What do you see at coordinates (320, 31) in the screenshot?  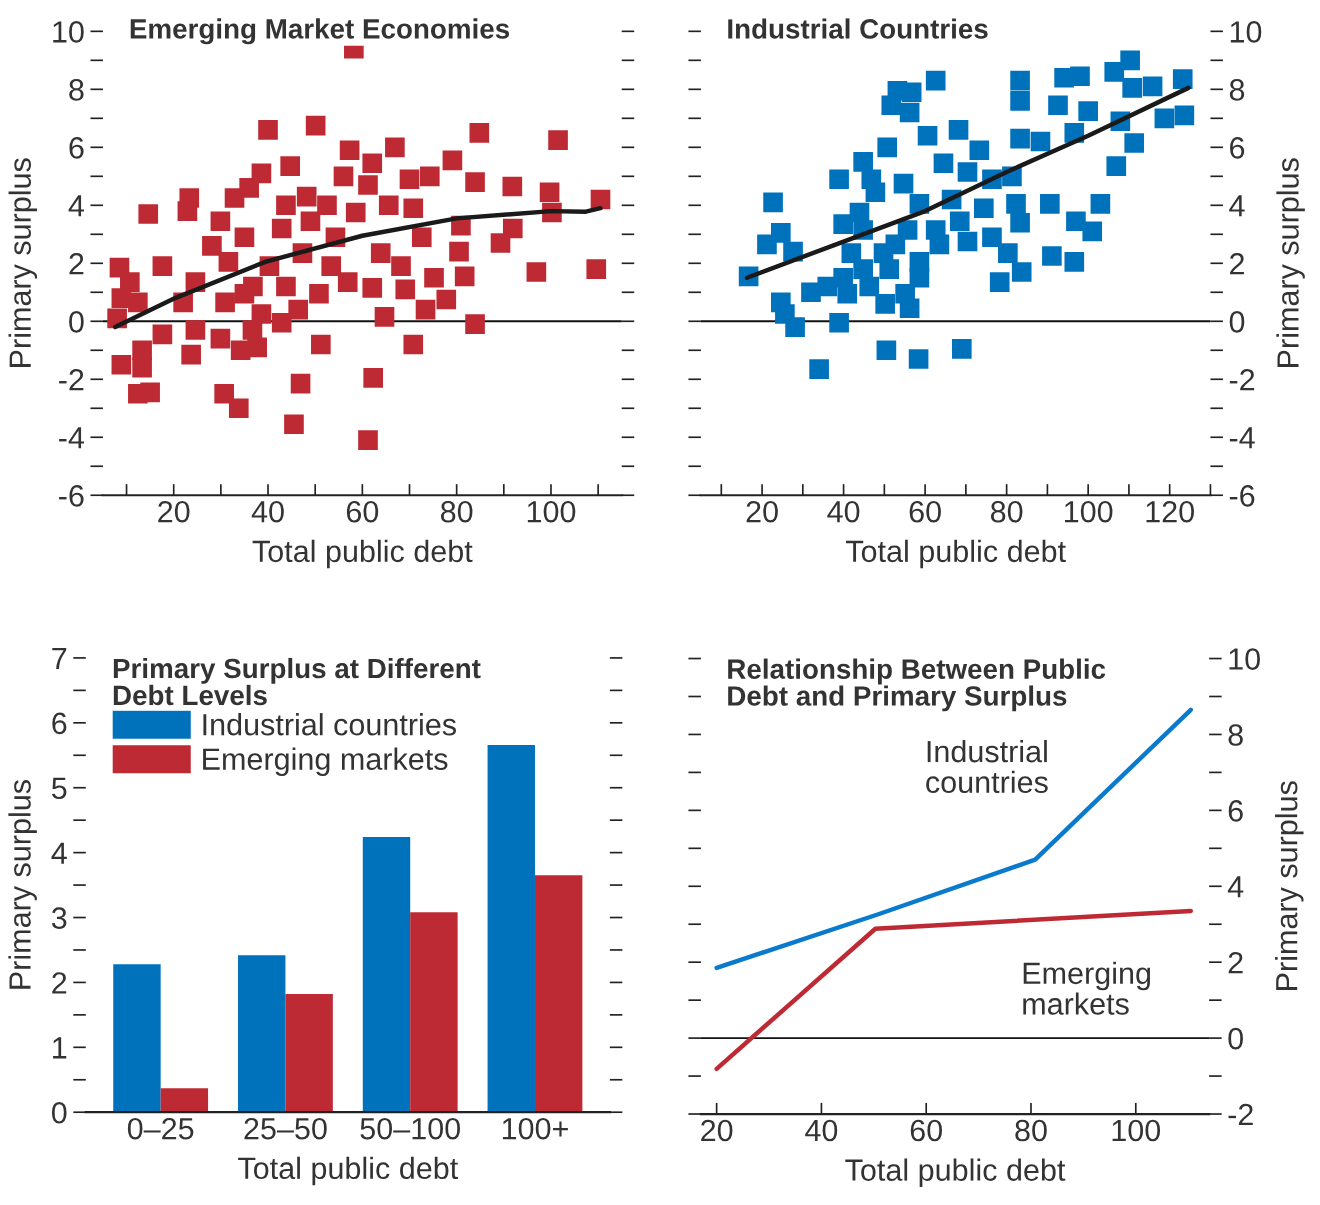 I see `chart-title: Emerging Market Economies` at bounding box center [320, 31].